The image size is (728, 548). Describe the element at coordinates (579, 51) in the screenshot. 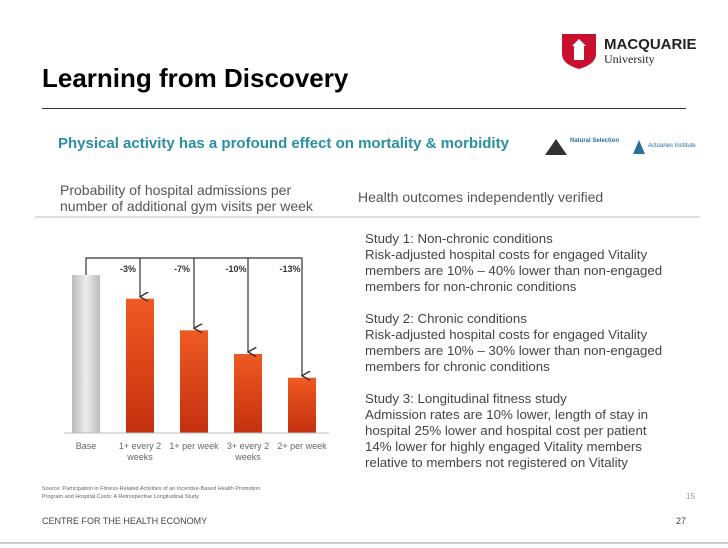

I see `logo-shield` at that location.